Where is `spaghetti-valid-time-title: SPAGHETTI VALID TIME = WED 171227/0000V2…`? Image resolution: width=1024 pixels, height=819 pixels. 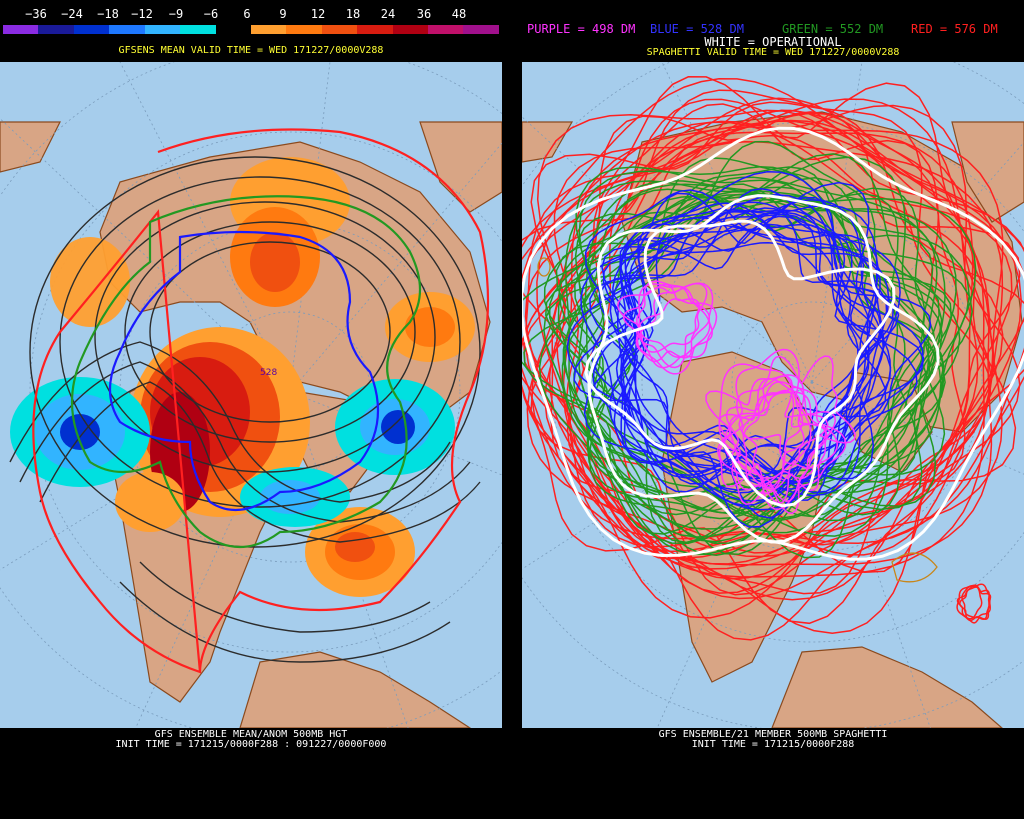 spaghetti-valid-time-title: SPAGHETTI VALID TIME = WED 171227/0000V2… is located at coordinates (773, 52).